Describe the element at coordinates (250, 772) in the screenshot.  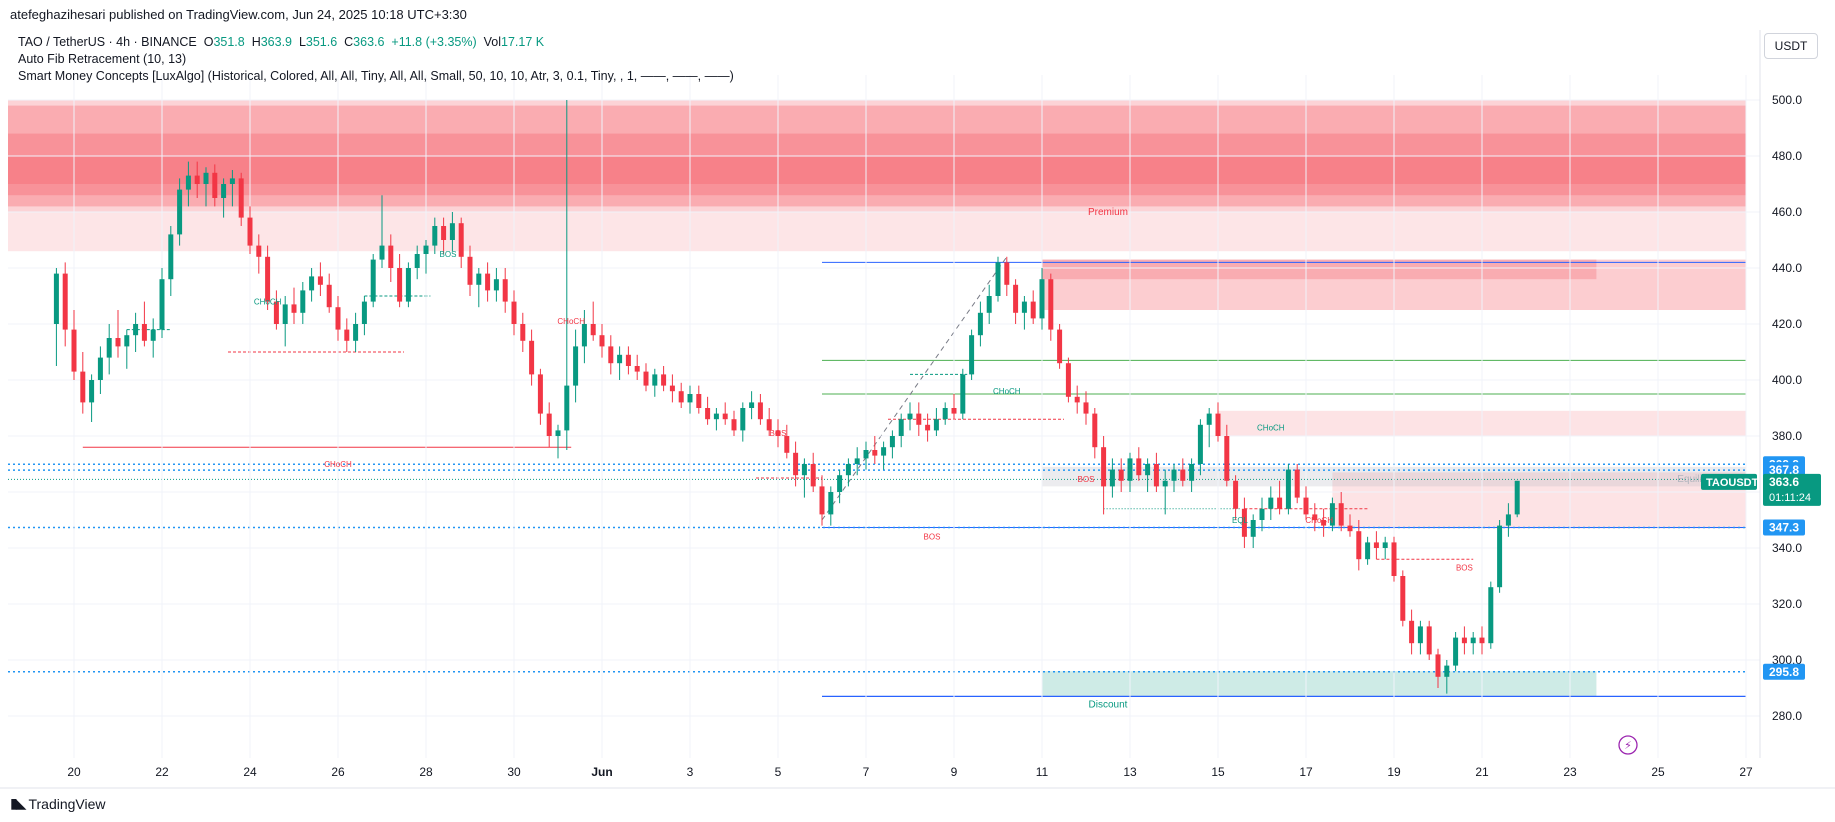
I see `time-tick-label: 24` at that location.